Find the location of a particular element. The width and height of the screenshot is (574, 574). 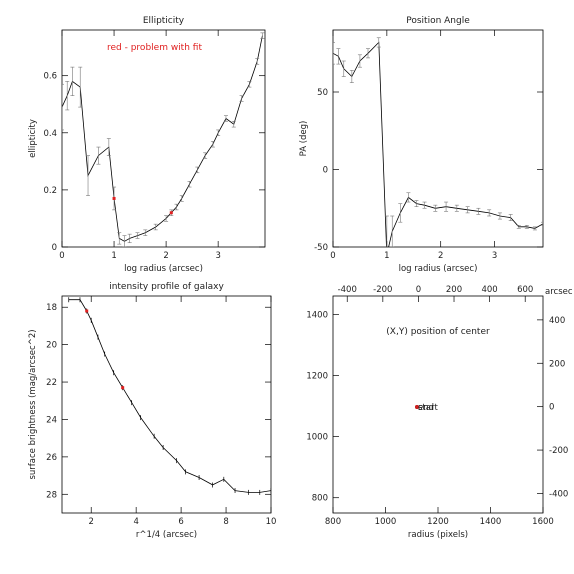

right-y-tick-label: -400 is located at coordinates (558, 494).